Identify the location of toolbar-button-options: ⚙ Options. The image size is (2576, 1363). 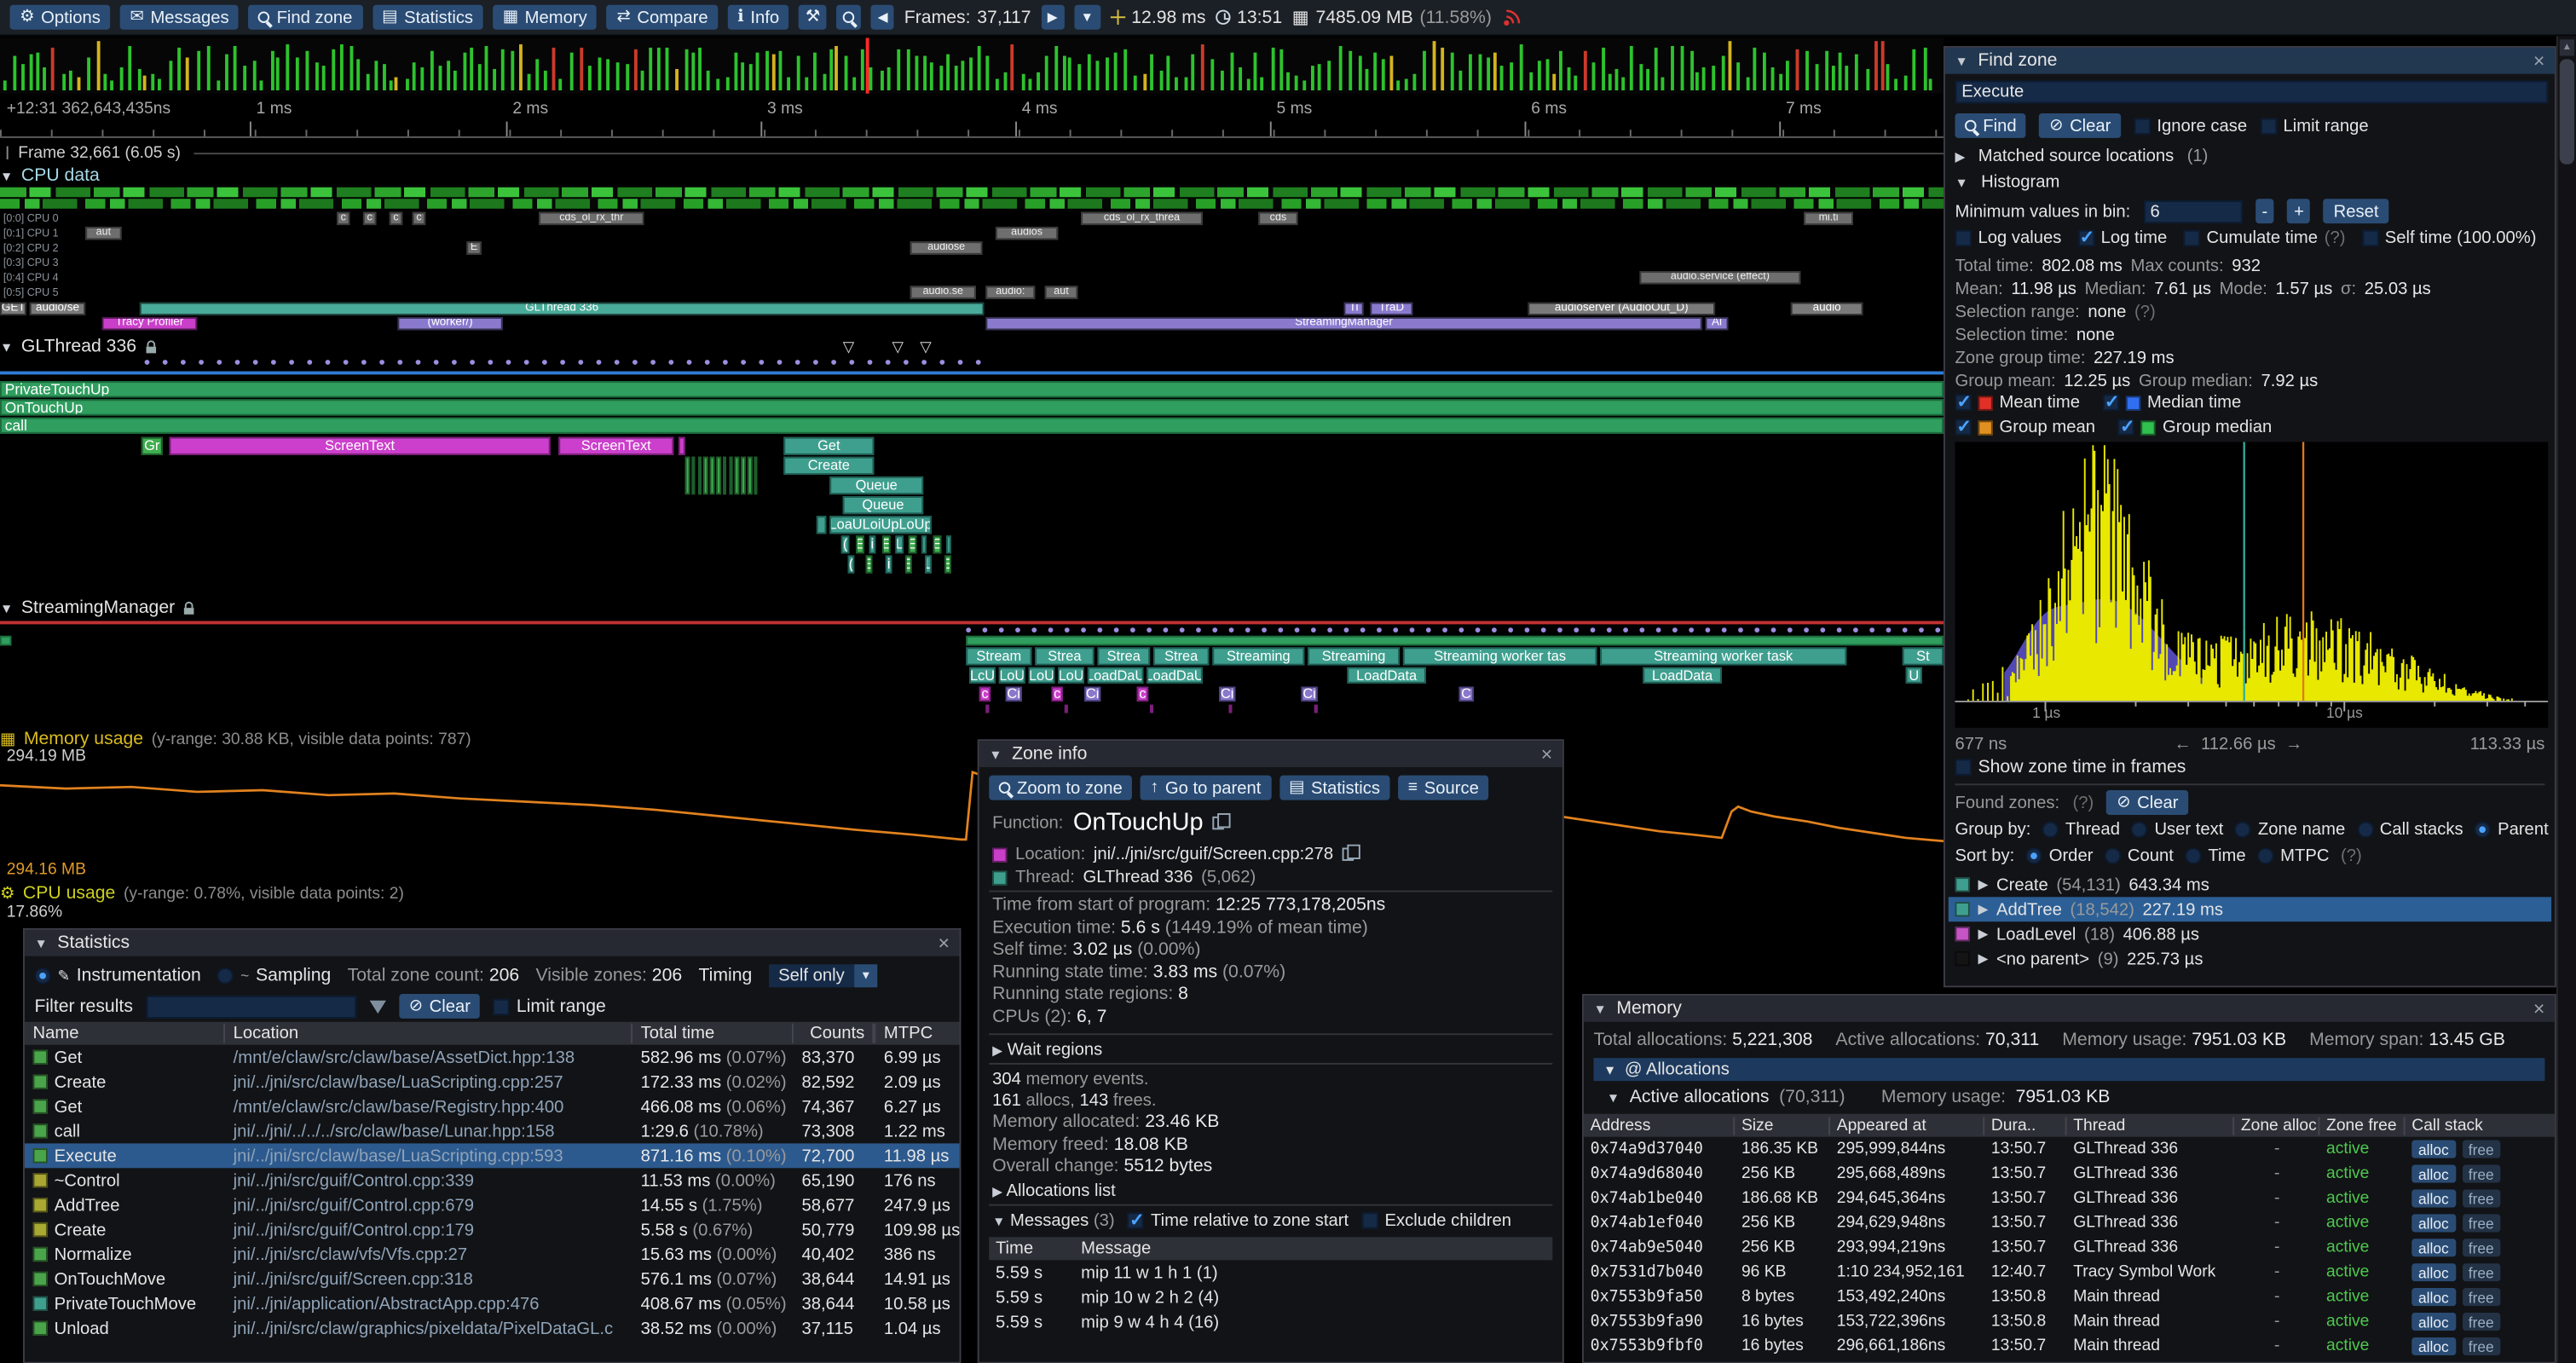
(60, 17).